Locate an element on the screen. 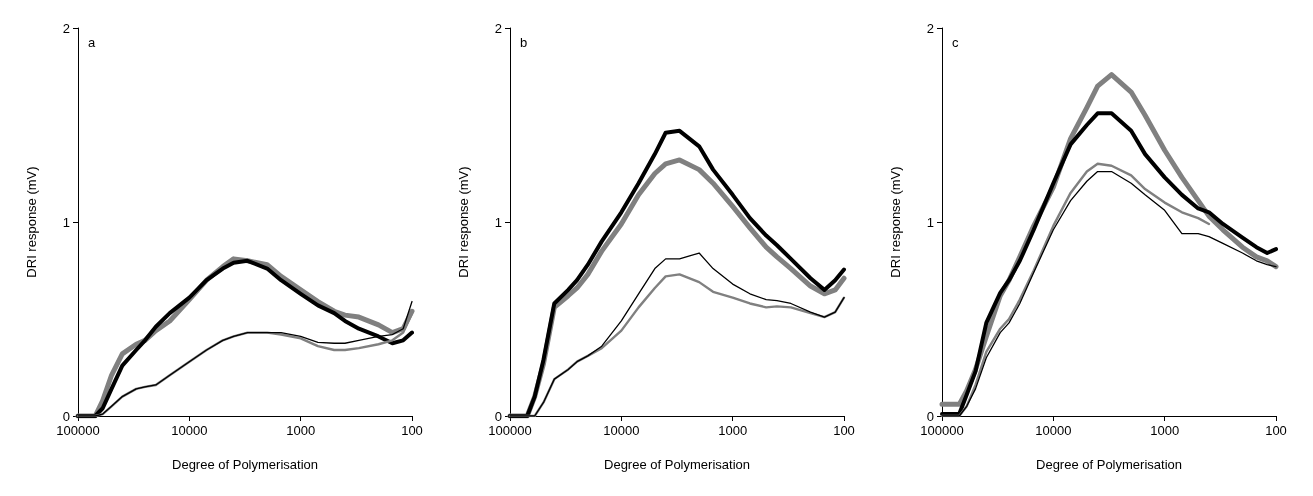 The width and height of the screenshot is (1313, 496). annotation: a is located at coordinates (92, 42).